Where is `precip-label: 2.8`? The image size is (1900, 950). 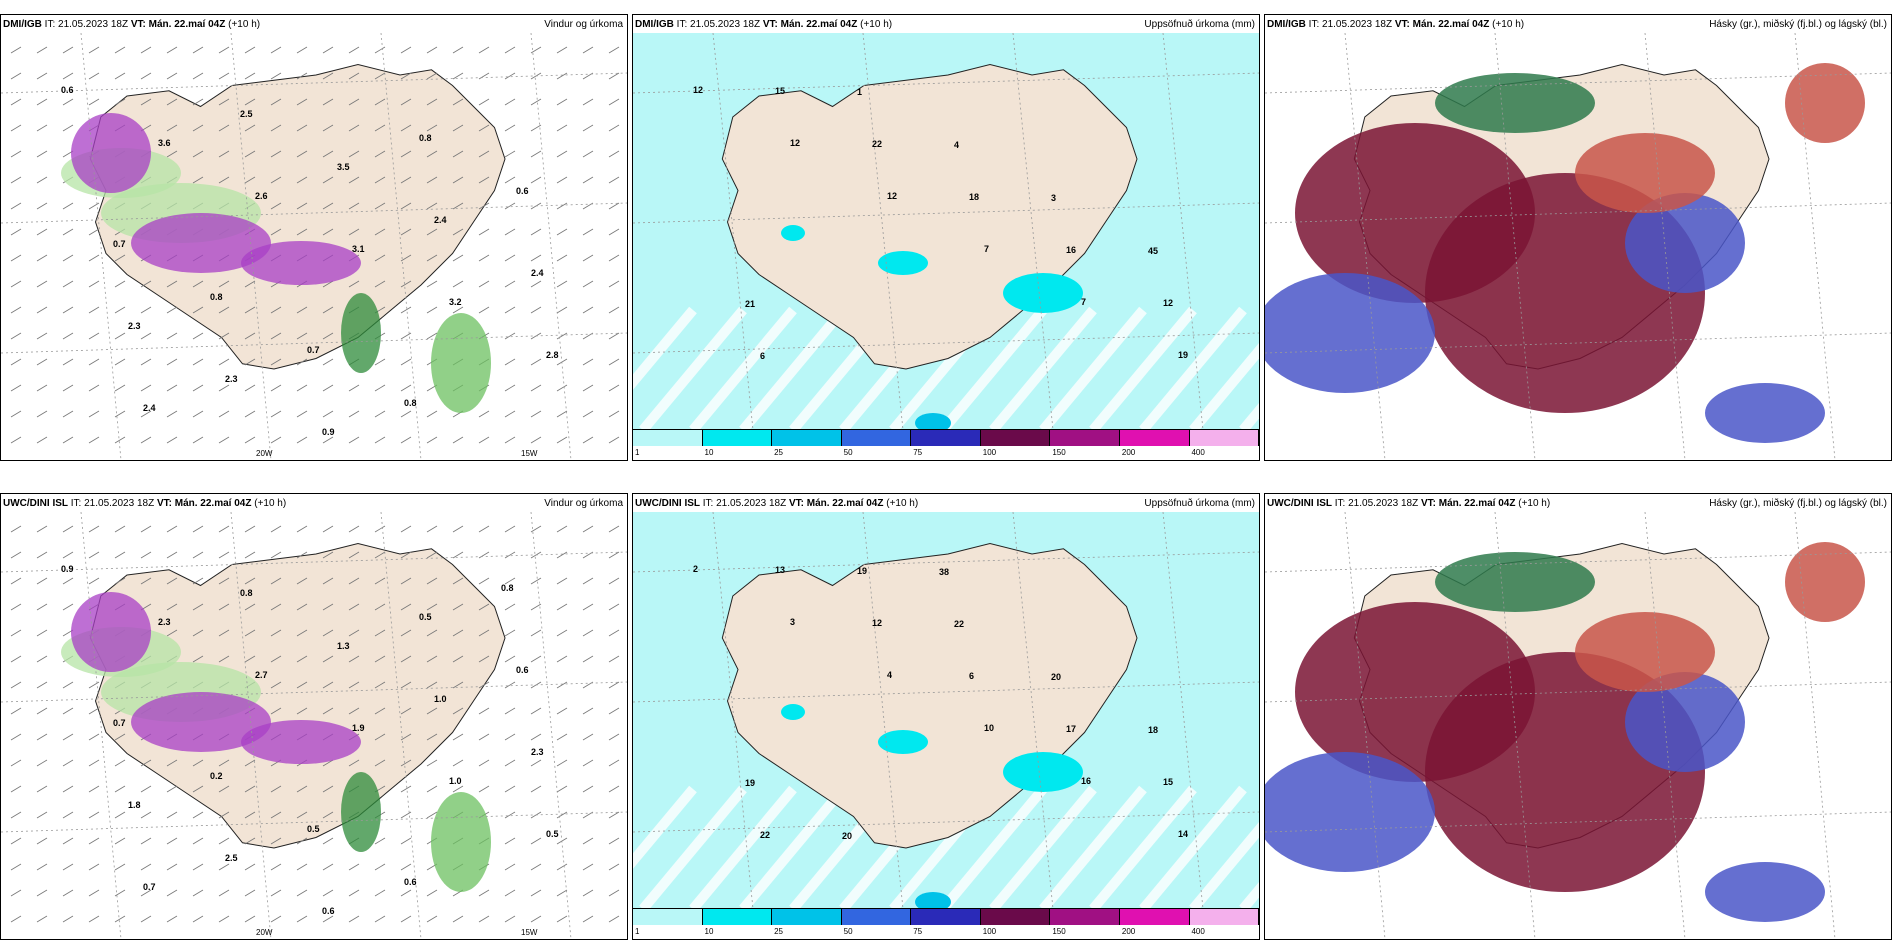 precip-label: 2.8 is located at coordinates (552, 355).